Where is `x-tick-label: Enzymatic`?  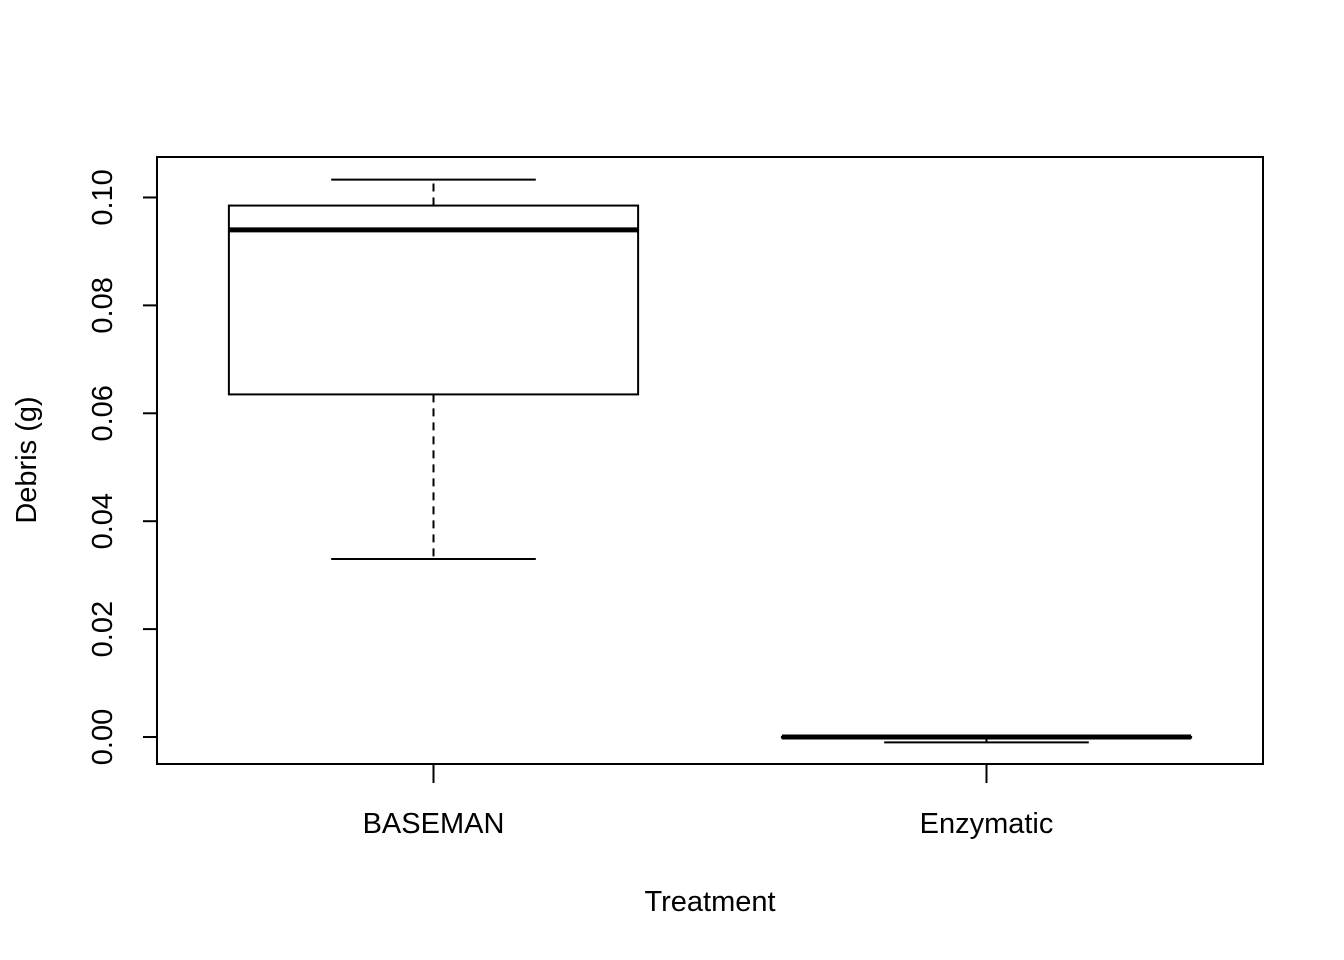 x-tick-label: Enzymatic is located at coordinates (987, 824).